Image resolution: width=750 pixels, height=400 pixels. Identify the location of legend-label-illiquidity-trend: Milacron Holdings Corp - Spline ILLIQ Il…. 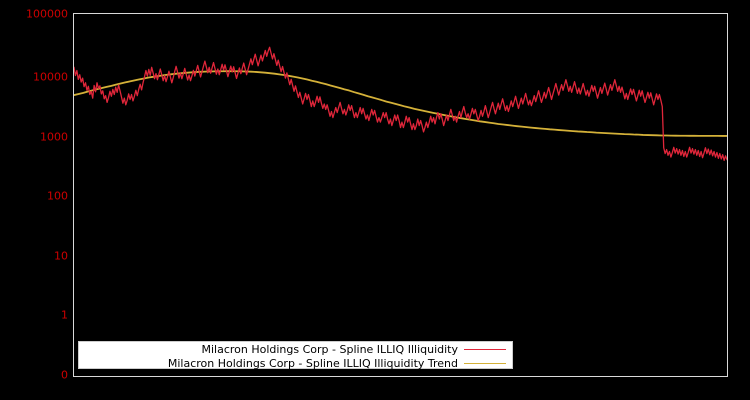
(312, 363).